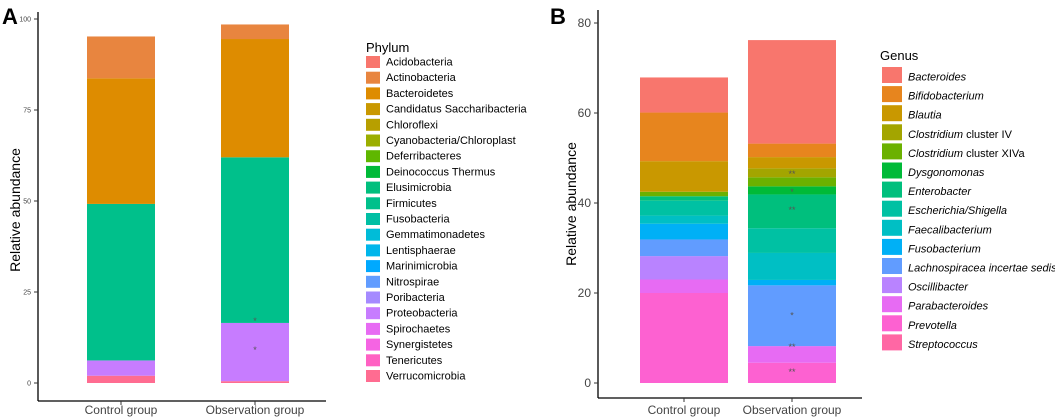 This screenshot has height=419, width=1055. I want to click on bar-control-group-parabacteroides, so click(684, 286).